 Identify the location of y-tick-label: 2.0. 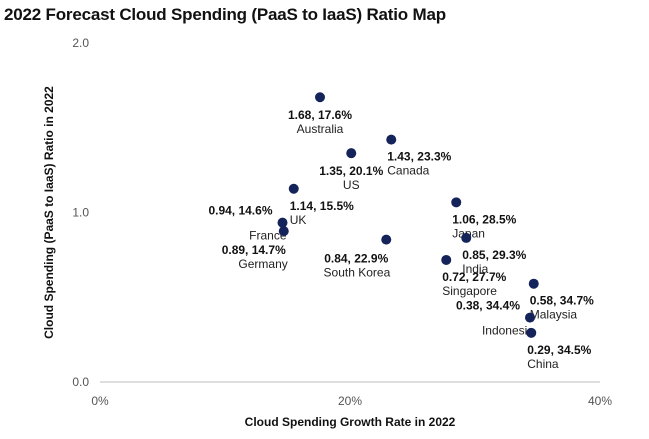
(80, 43).